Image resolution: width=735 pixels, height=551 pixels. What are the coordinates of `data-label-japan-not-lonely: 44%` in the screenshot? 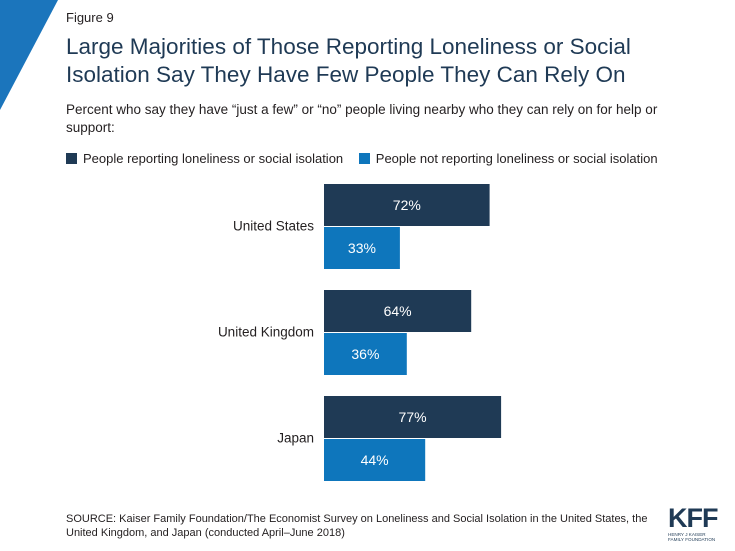 It's located at (375, 460).